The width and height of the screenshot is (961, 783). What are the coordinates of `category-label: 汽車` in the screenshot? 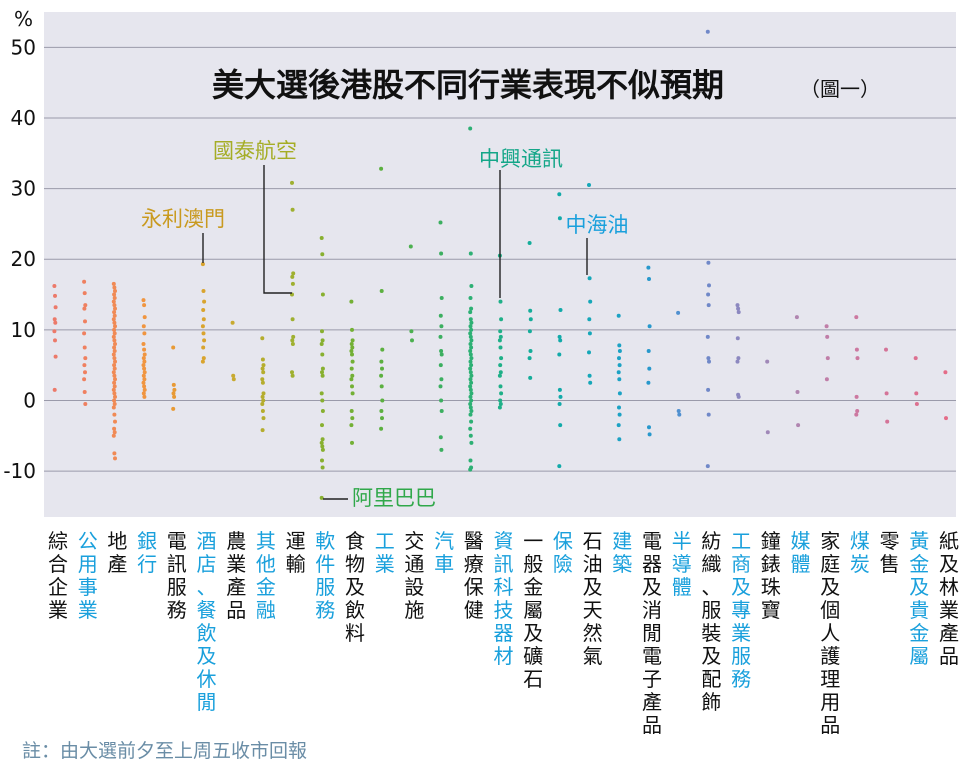 It's located at (444, 552).